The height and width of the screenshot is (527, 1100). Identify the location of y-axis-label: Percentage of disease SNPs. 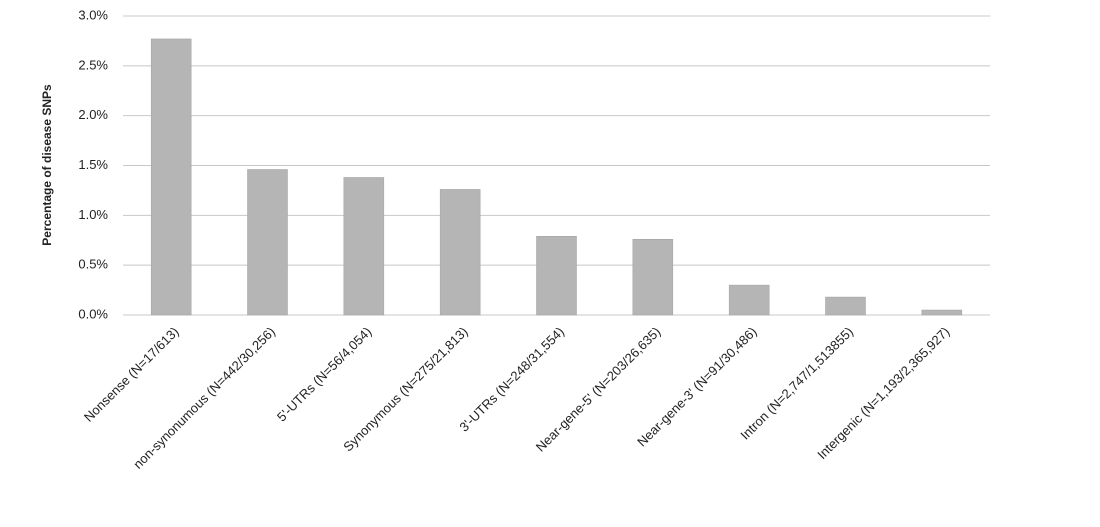
(47, 165).